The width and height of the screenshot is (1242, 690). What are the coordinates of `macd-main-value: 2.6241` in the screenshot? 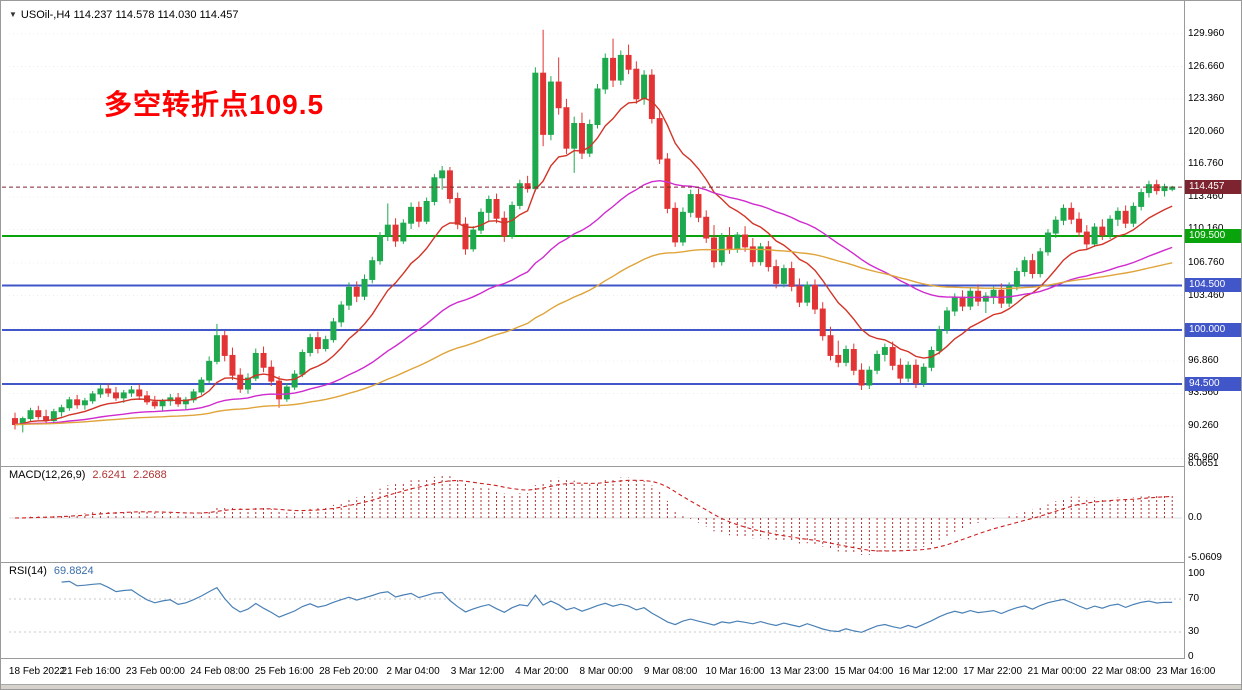 It's located at (109, 475).